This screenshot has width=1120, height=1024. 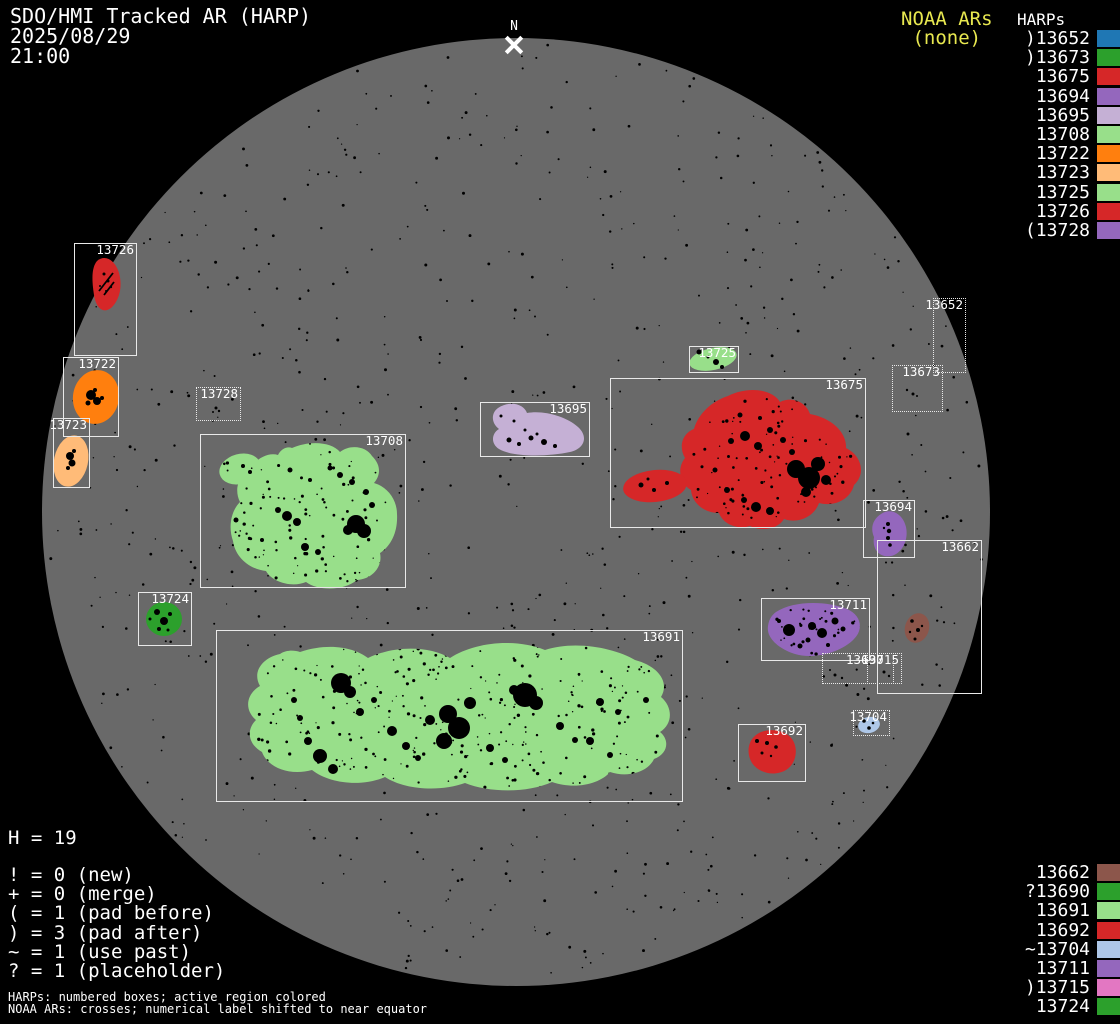 What do you see at coordinates (1057, 949) in the screenshot?
I see `harp-number-label: ~13704` at bounding box center [1057, 949].